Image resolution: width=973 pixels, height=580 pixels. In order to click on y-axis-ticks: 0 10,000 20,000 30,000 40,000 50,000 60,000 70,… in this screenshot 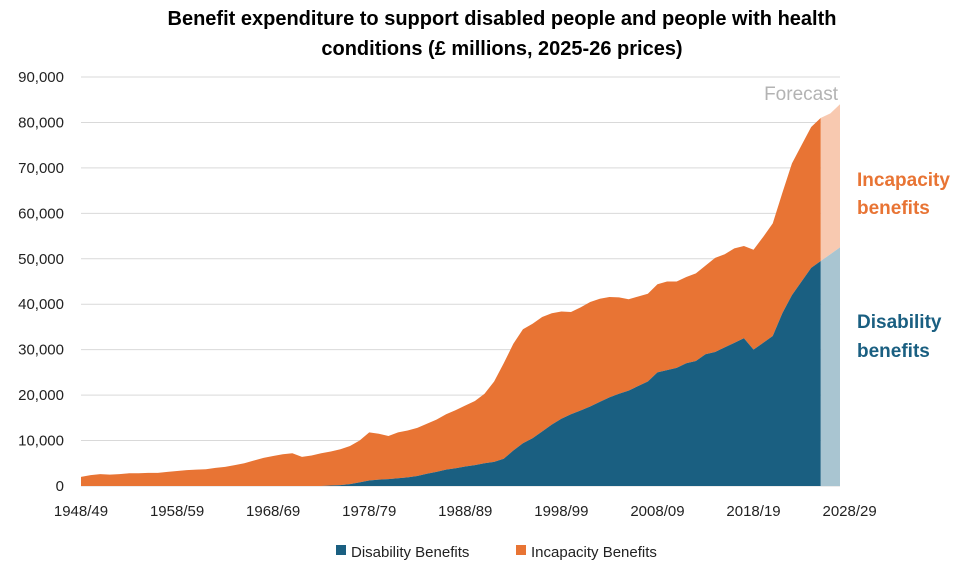, I will do `click(41, 282)`.